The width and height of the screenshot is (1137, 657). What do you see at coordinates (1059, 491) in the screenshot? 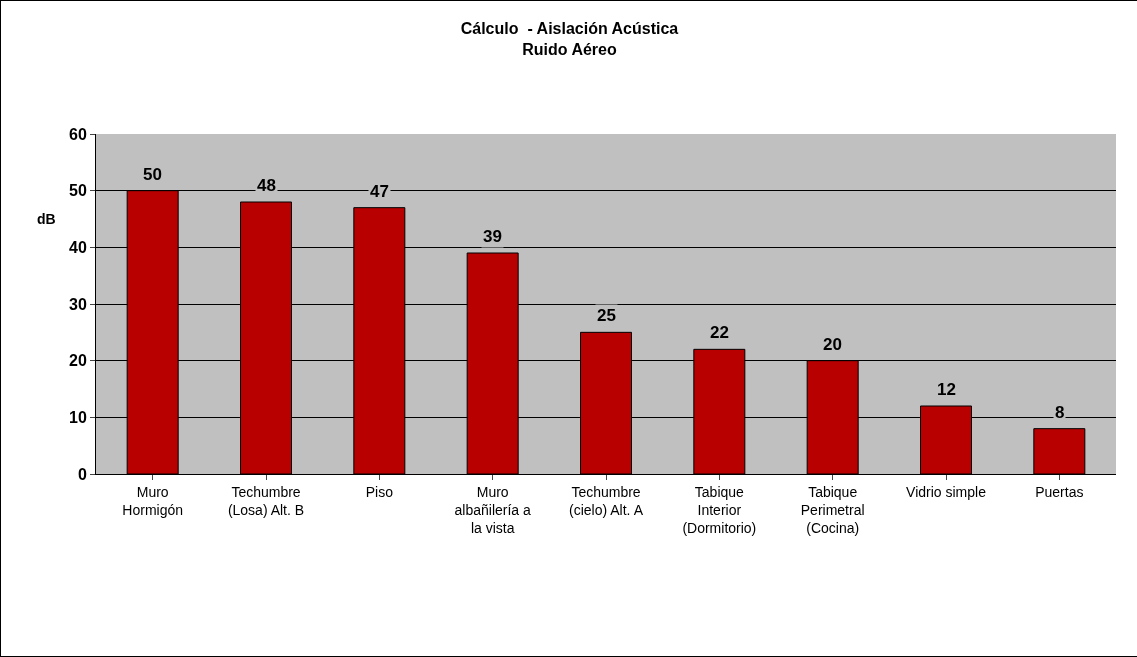
I see `x-tick-label: Puertas` at bounding box center [1059, 491].